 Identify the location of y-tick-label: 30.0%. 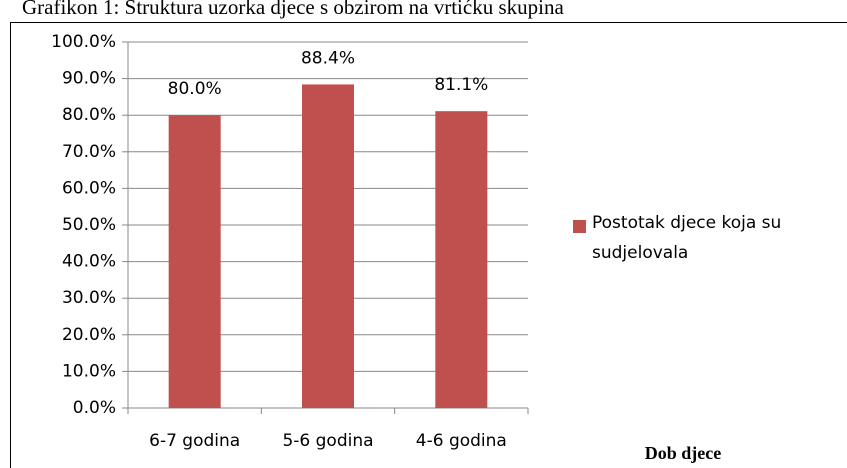
(89, 298).